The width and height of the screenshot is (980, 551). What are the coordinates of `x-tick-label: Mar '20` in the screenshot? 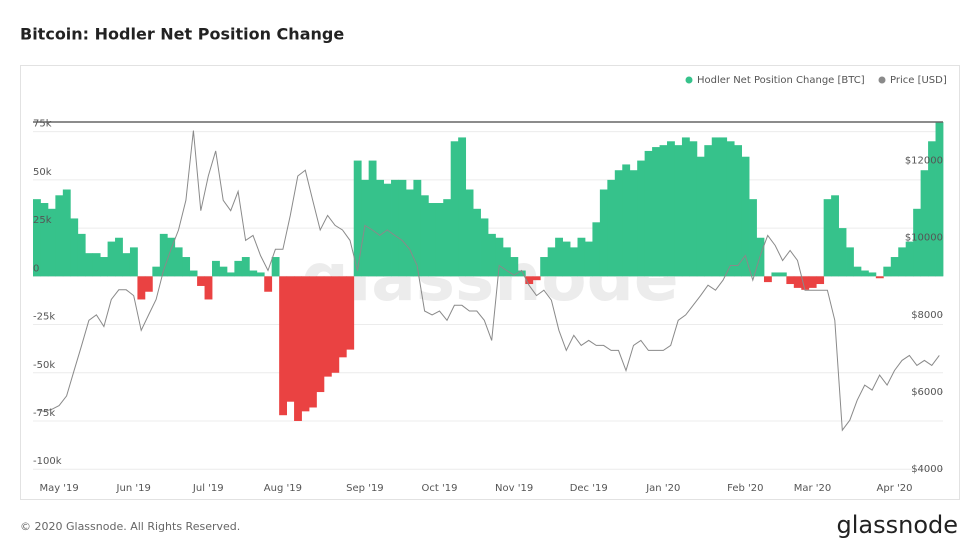 It's located at (813, 488).